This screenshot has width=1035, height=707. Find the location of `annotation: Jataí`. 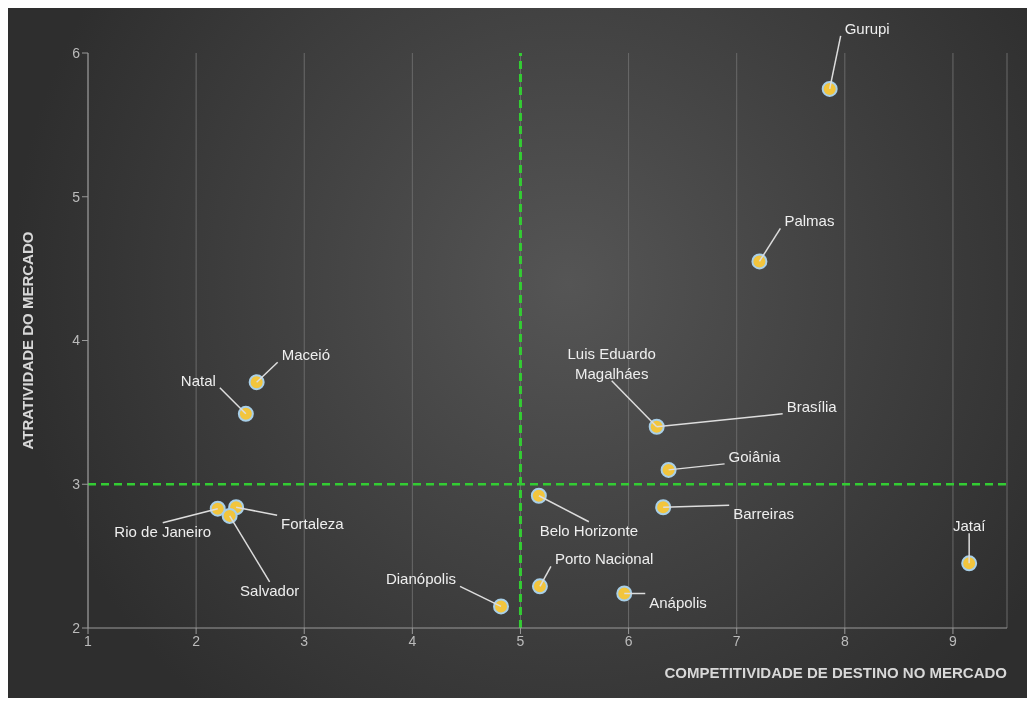

annotation: Jataí is located at coordinates (969, 526).